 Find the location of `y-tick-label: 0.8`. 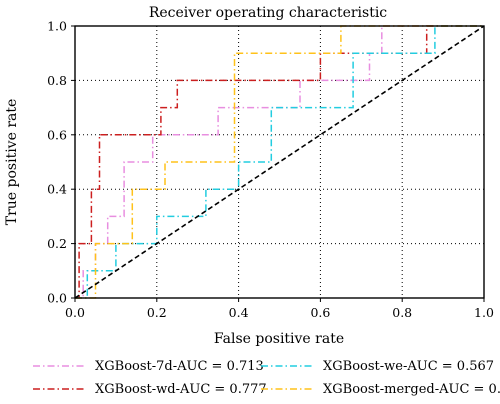

y-tick-label: 0.8 is located at coordinates (57, 80).